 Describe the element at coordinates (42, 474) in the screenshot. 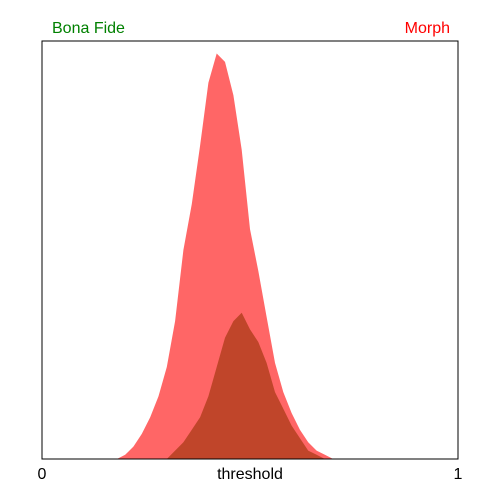

I see `x-tick-label-min: 0` at that location.